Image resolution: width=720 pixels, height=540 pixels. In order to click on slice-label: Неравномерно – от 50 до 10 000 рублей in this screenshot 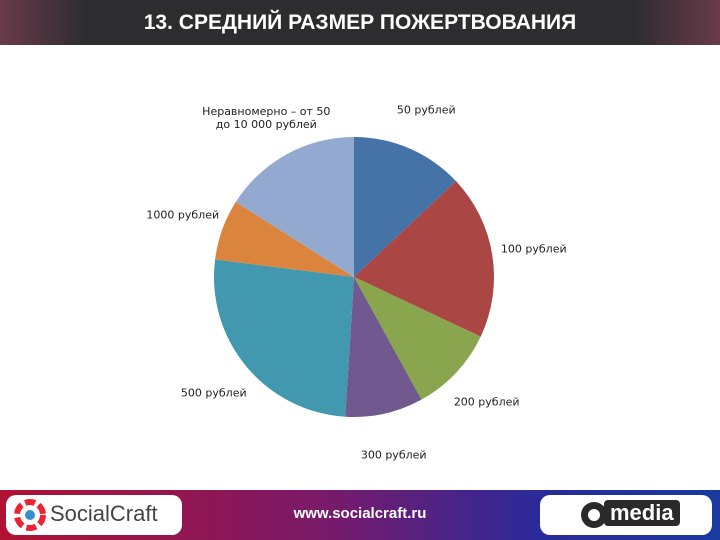, I will do `click(266, 117)`.